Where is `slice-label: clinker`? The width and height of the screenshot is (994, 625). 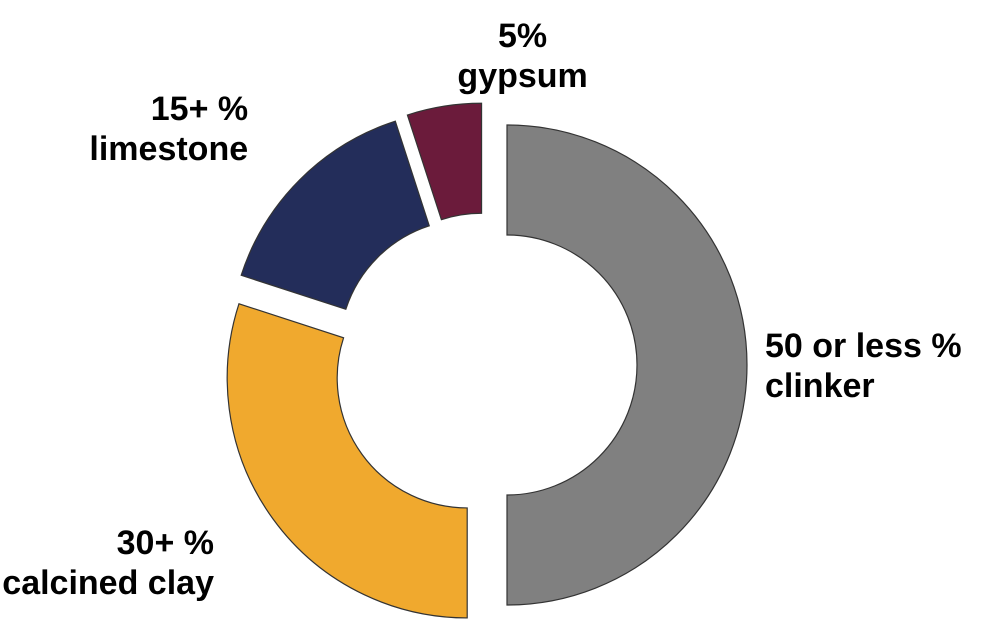 slice-label: clinker is located at coordinates (820, 386).